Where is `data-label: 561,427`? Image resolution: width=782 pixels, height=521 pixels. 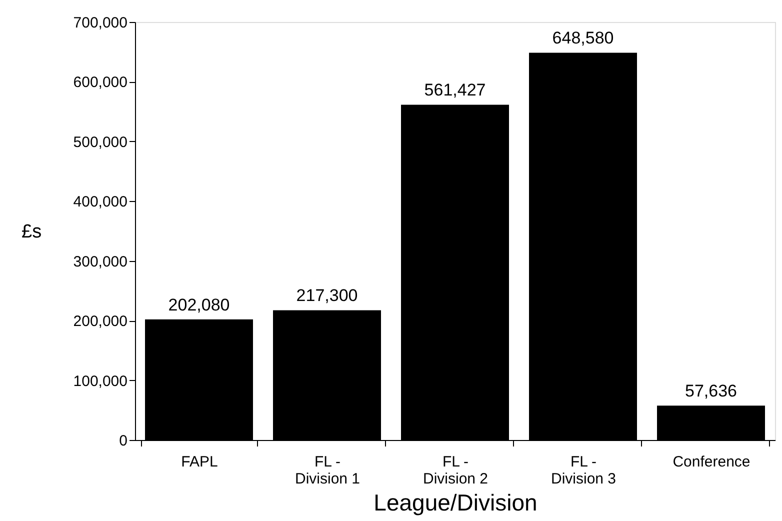 data-label: 561,427 is located at coordinates (455, 90).